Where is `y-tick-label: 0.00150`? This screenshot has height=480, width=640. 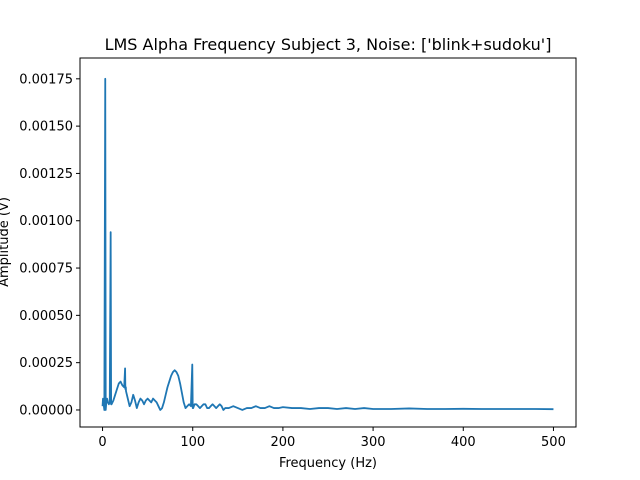 y-tick-label: 0.00150 is located at coordinates (46, 127).